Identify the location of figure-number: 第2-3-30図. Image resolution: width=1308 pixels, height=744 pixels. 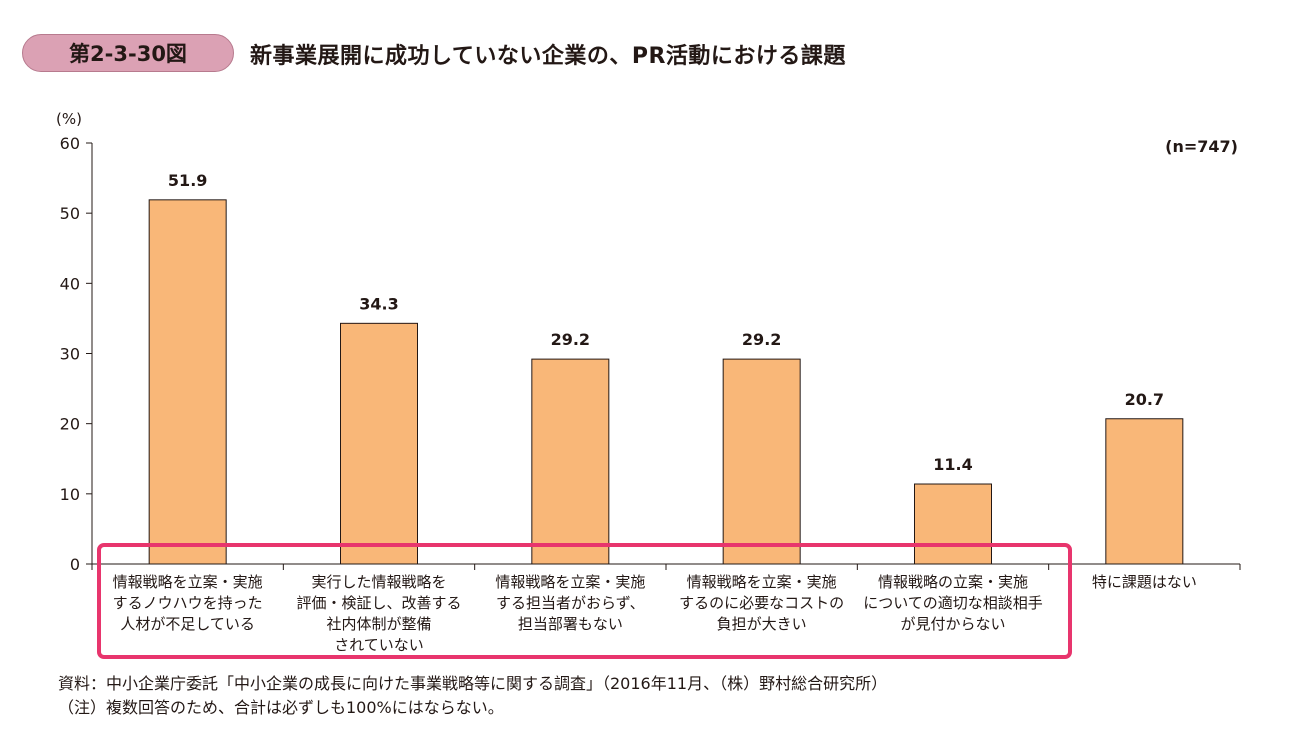
(128, 54).